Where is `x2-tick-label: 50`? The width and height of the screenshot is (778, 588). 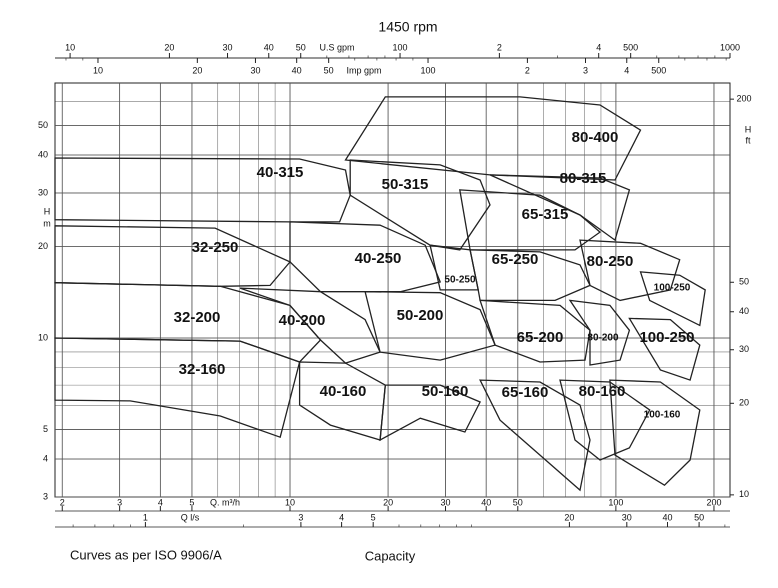
x2-tick-label: 50 is located at coordinates (301, 47).